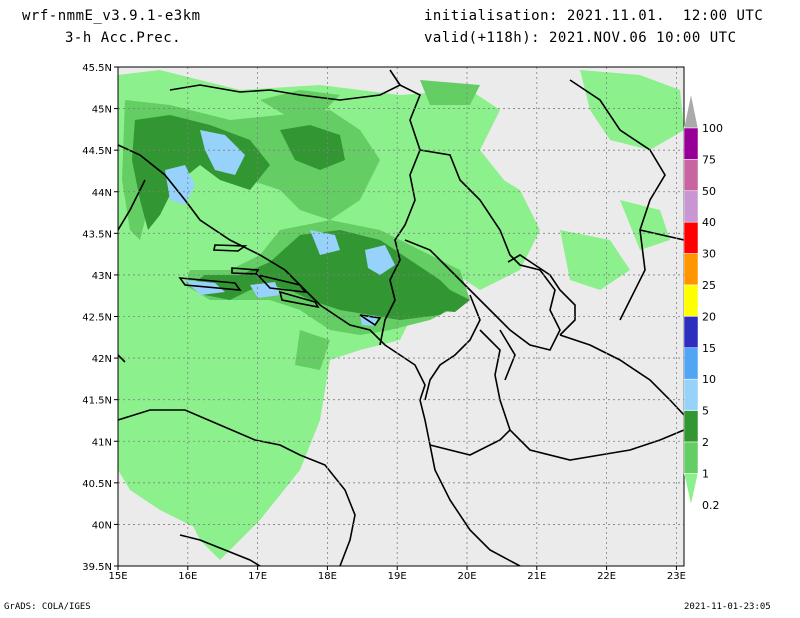  Describe the element at coordinates (327, 576) in the screenshot. I see `lon-tick-label: 18E` at that location.